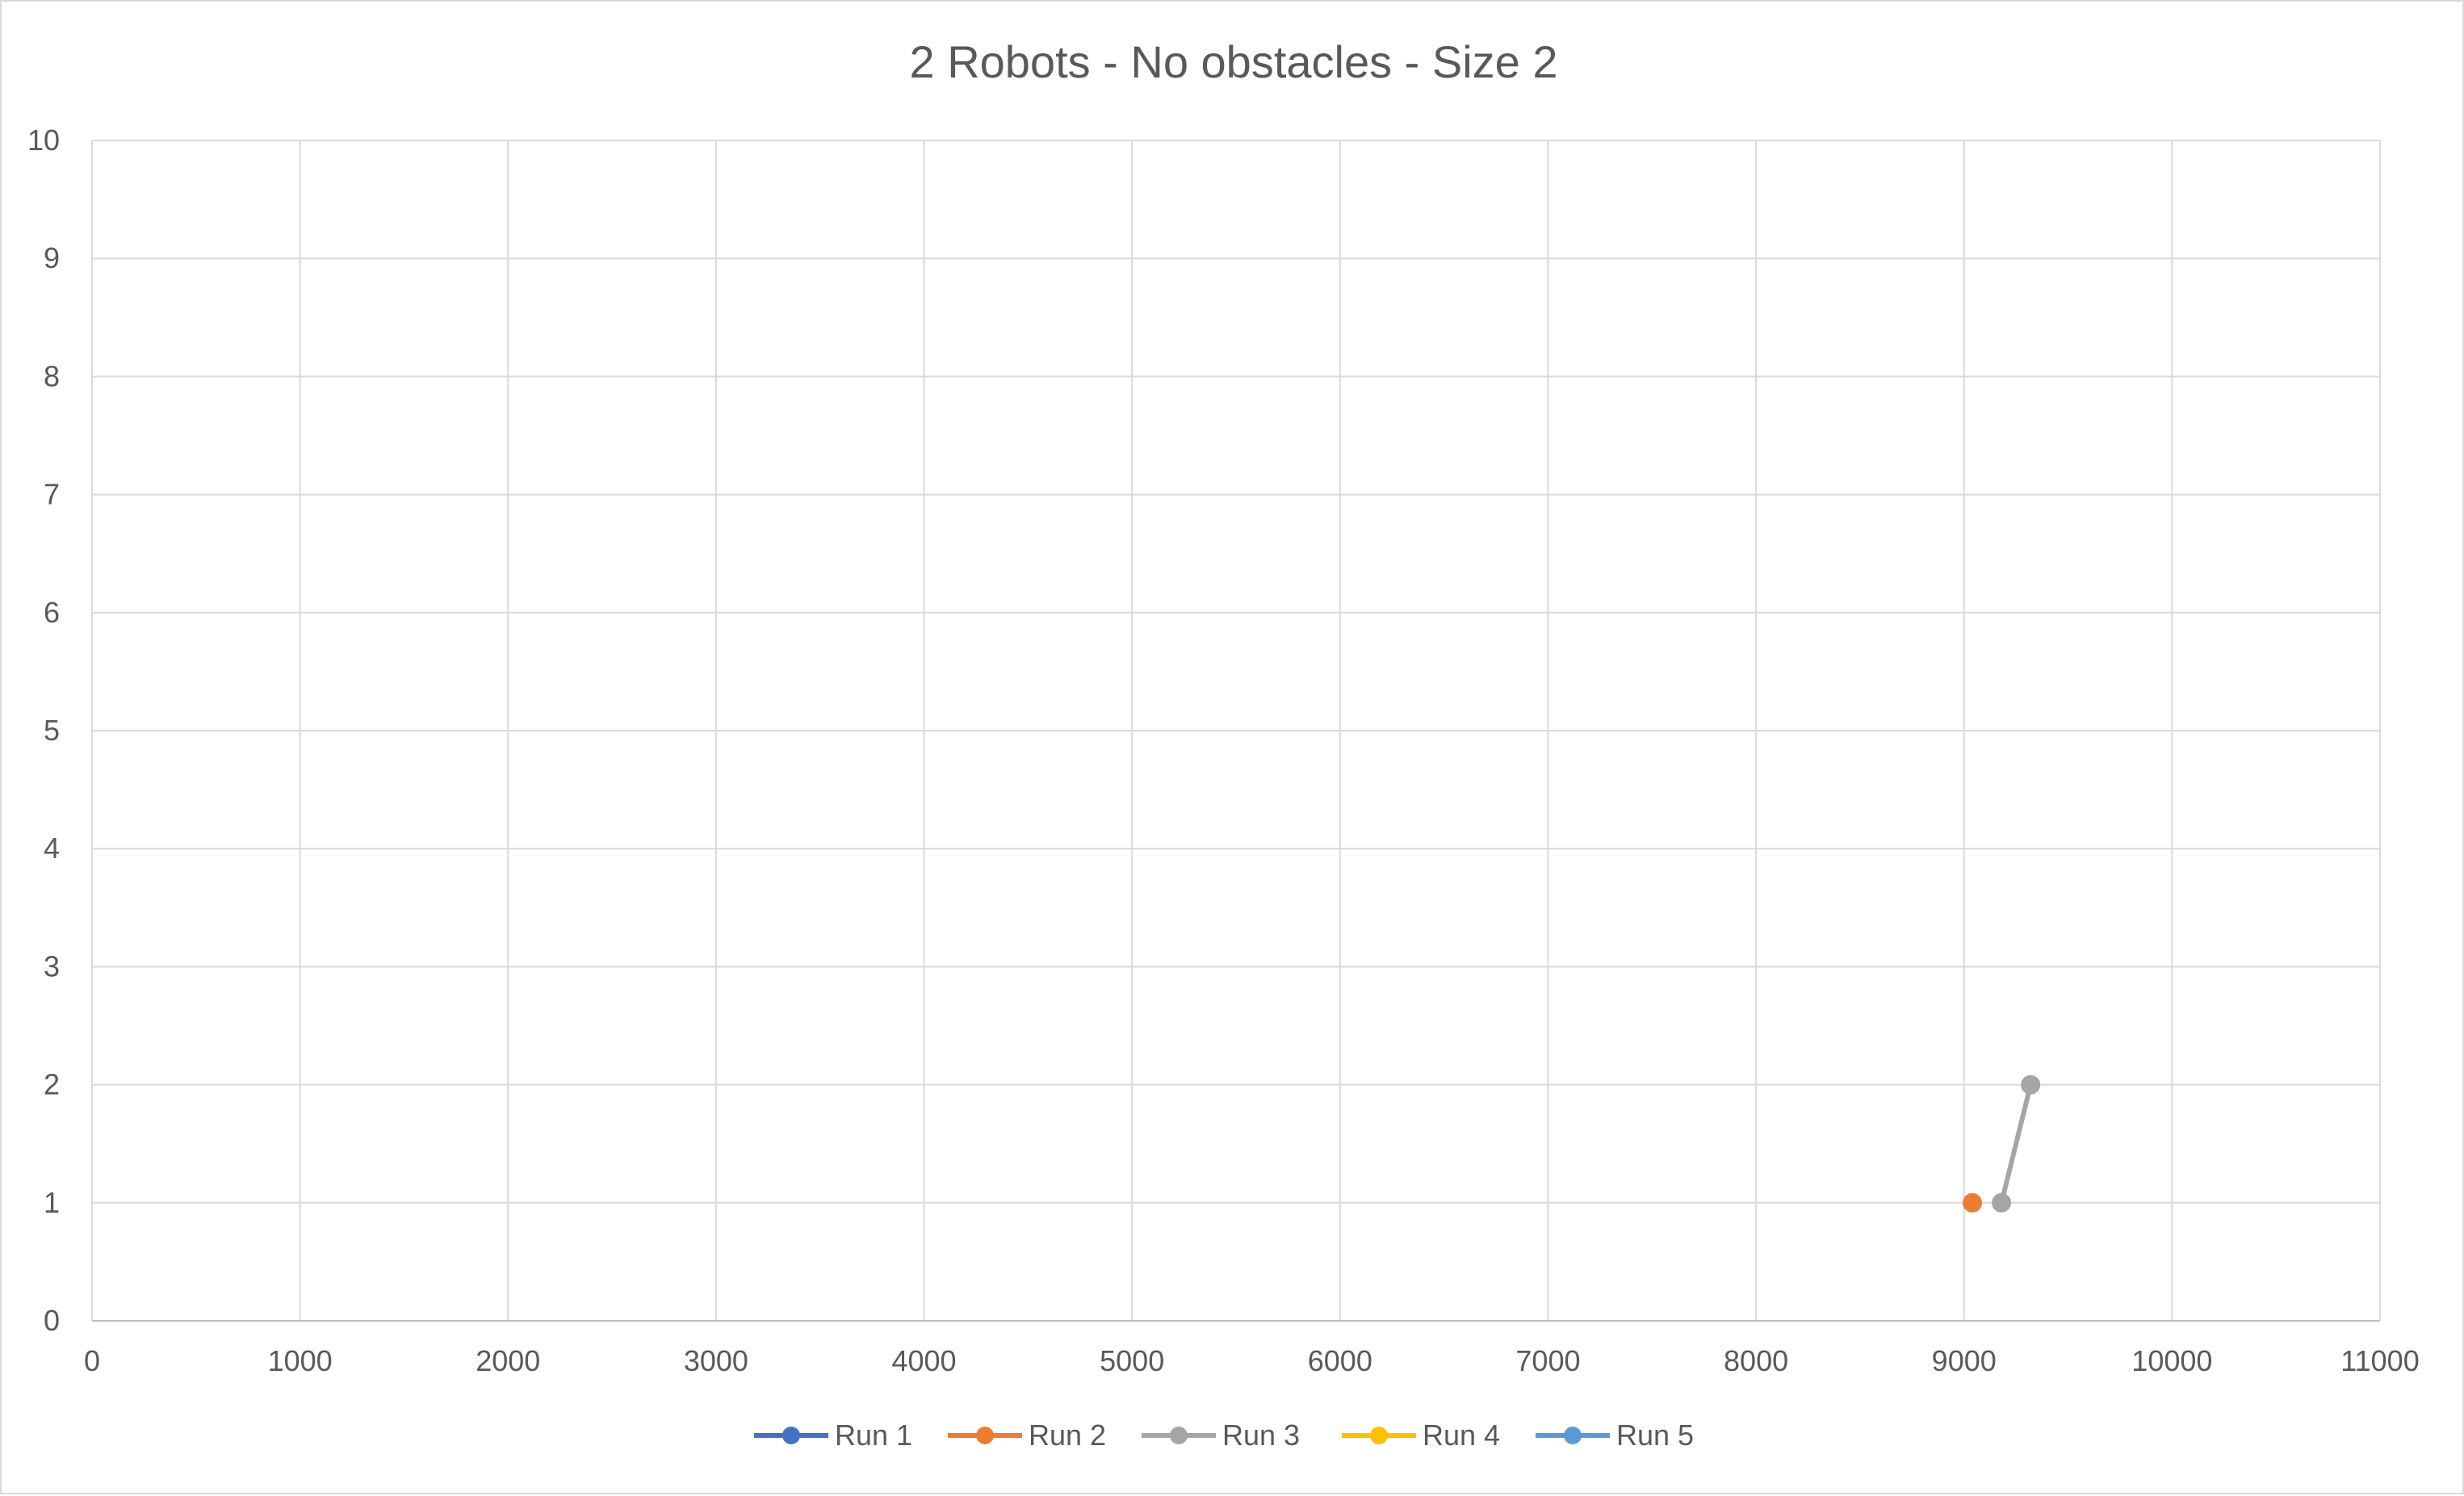 The width and height of the screenshot is (2464, 1496). Describe the element at coordinates (1421, 1435) in the screenshot. I see `legend-item-run-4: Run 4` at that location.